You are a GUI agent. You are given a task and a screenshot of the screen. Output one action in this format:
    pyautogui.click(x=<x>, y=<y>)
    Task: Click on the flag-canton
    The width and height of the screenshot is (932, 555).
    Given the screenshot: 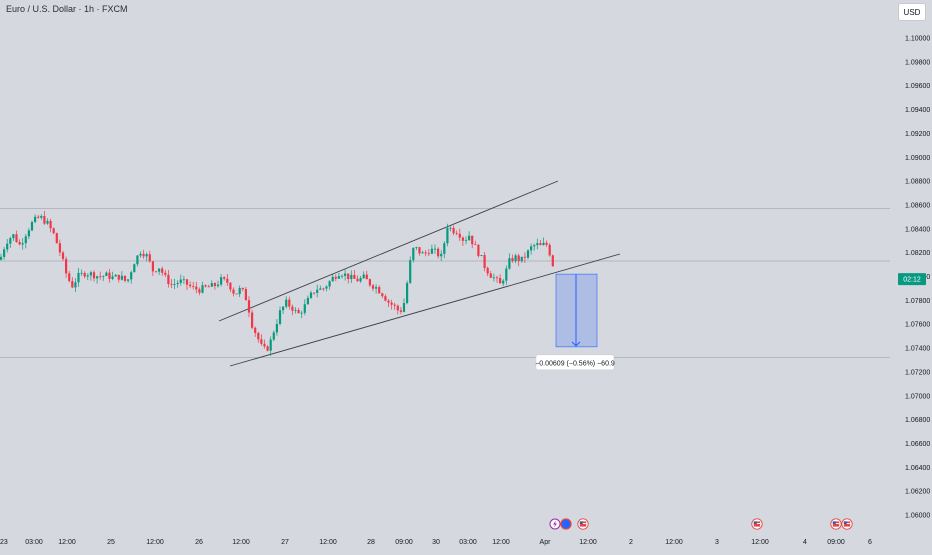 What is the action you would take?
    pyautogui.click(x=581, y=522)
    